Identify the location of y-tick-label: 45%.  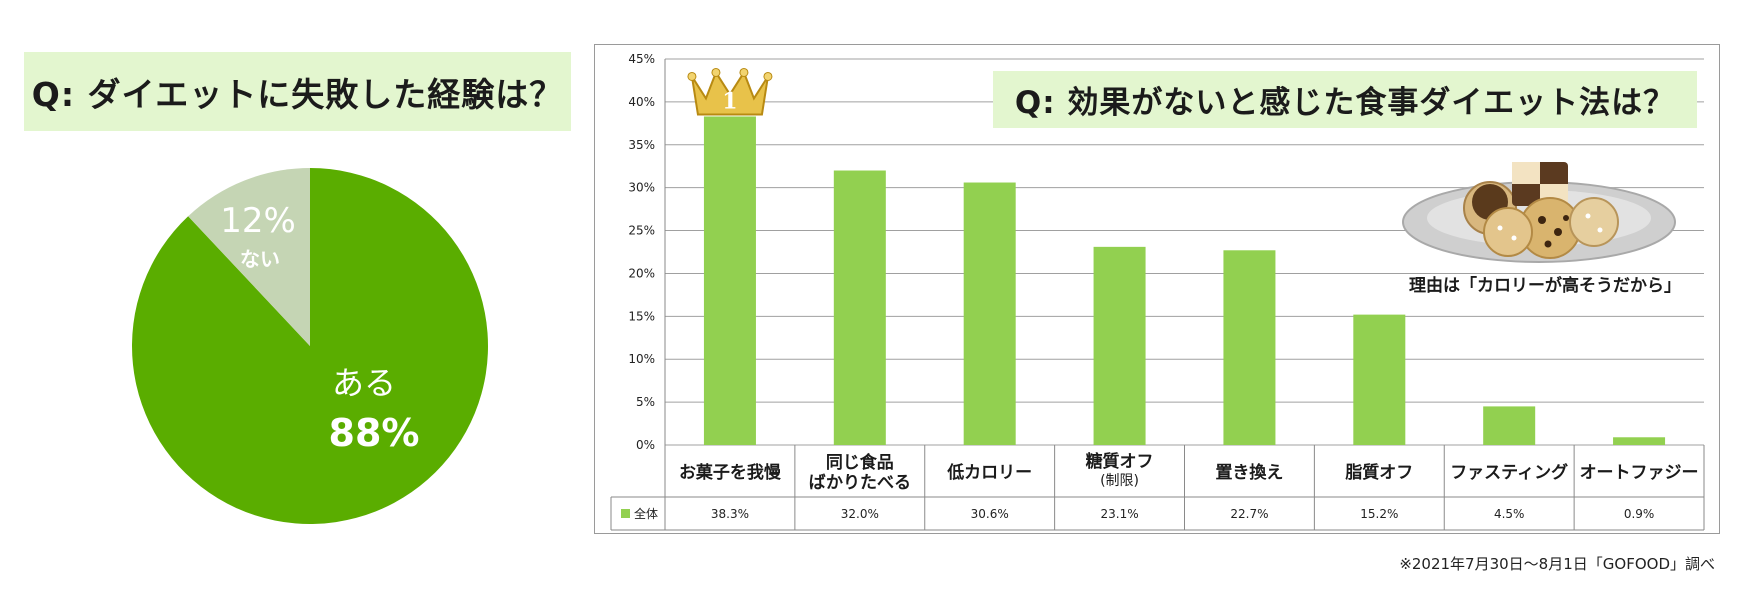
(641, 59).